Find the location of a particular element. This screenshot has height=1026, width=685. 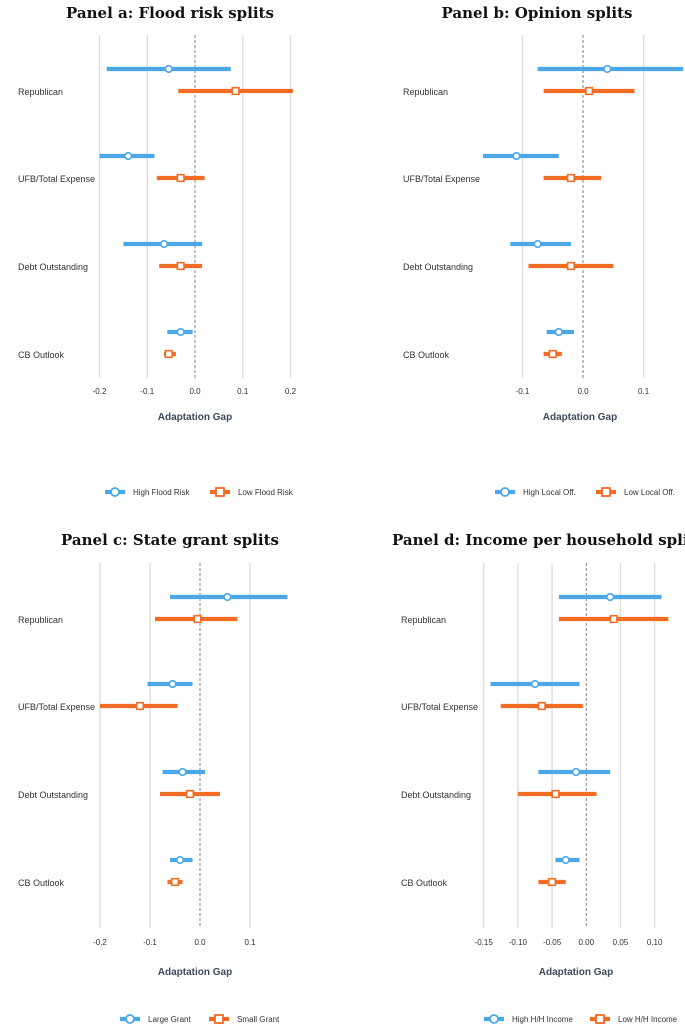

x-tick-label: 0.05 is located at coordinates (621, 942).